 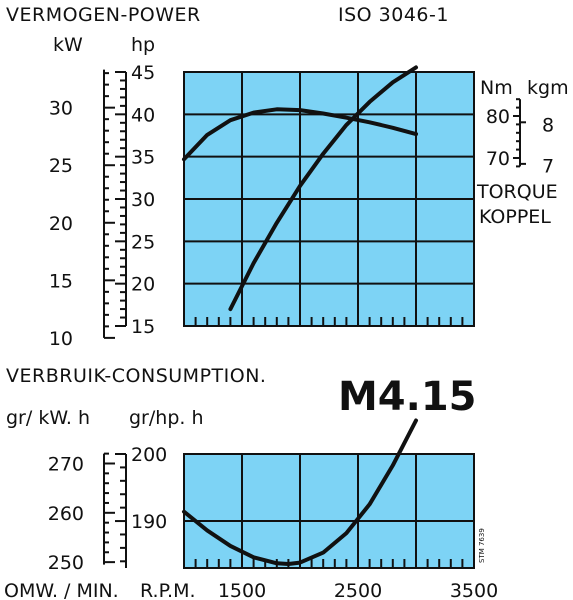 What do you see at coordinates (143, 327) in the screenshot?
I see `hp-tick-label: 15` at bounding box center [143, 327].